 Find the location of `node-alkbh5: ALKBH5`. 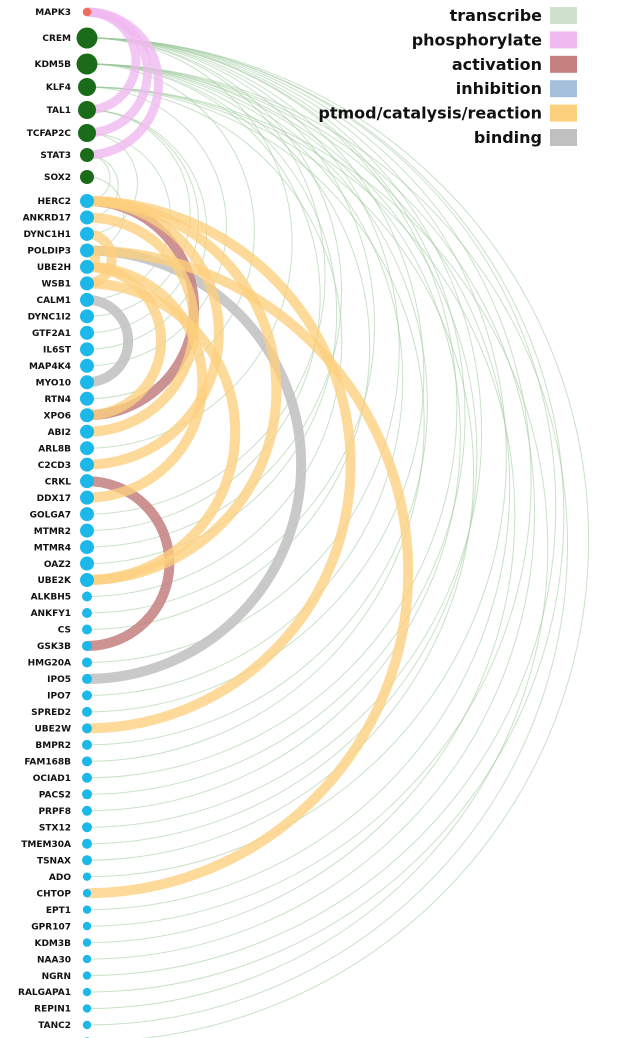

node-alkbh5: ALKBH5 is located at coordinates (61, 597).